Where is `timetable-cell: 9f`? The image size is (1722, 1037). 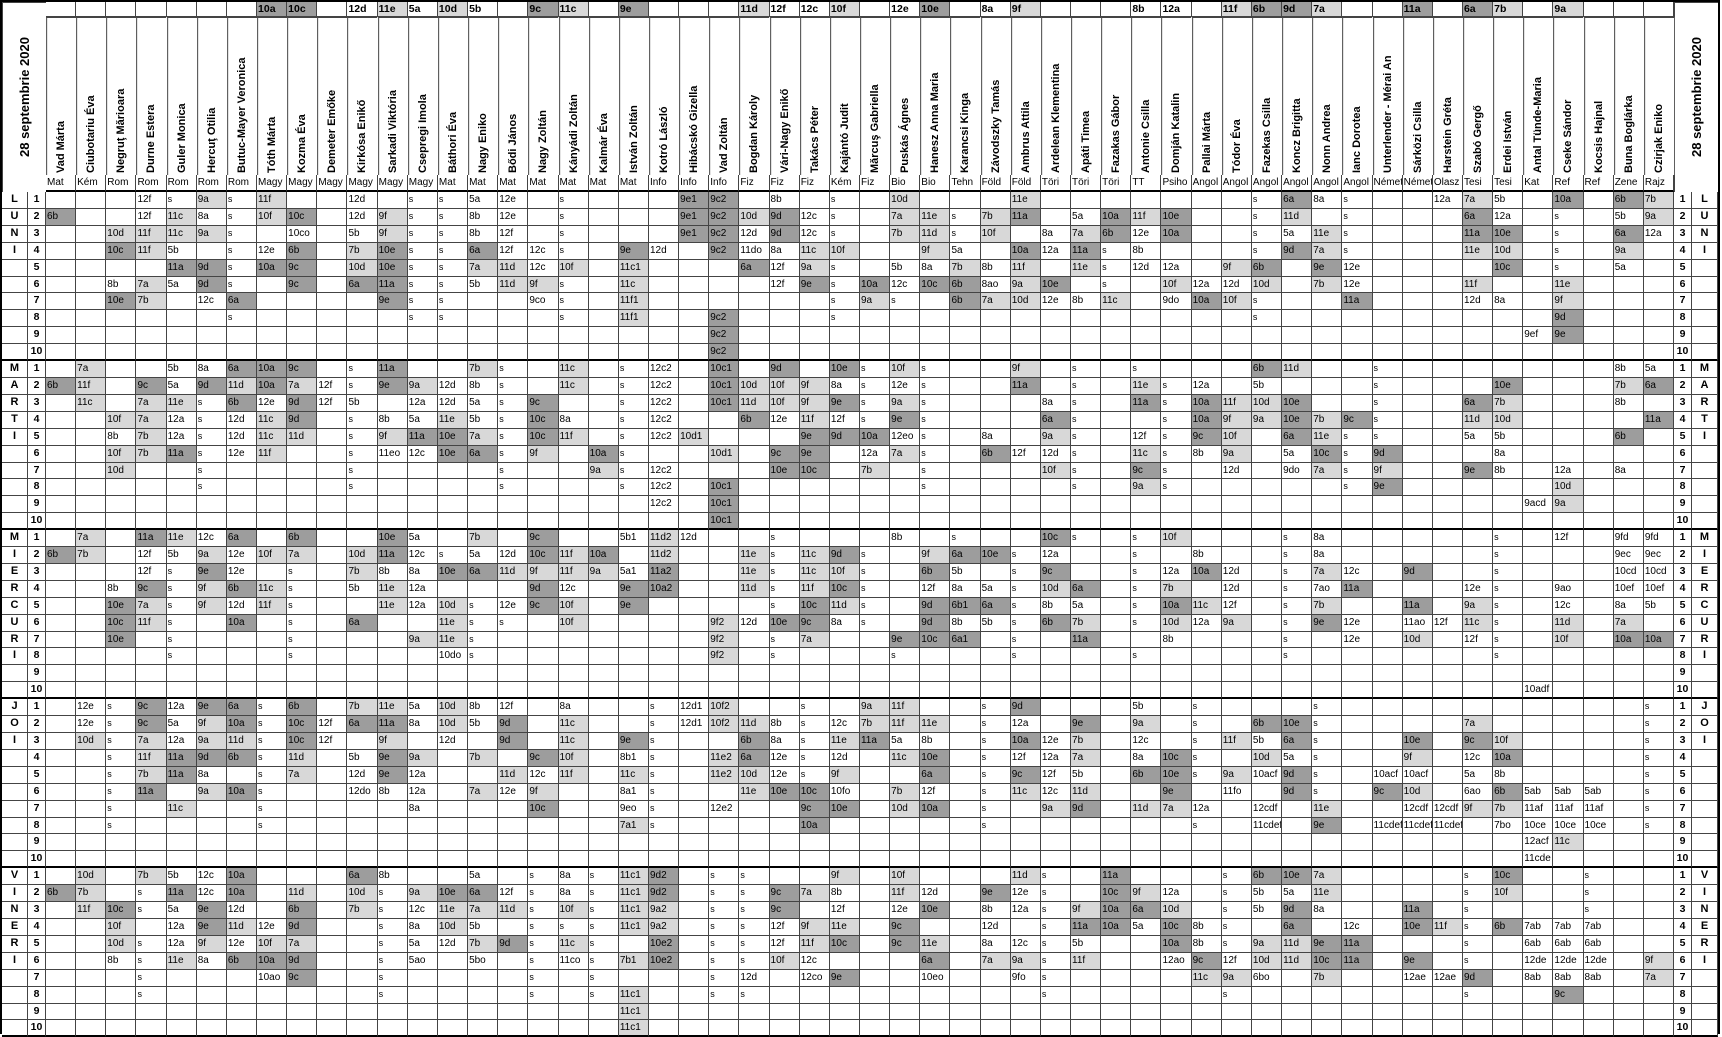 timetable-cell: 9f is located at coordinates (211, 589).